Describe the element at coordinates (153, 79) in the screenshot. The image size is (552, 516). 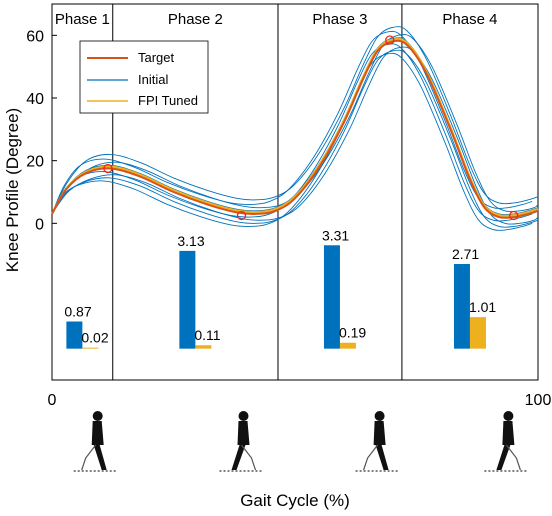
I see `legend-label-initial: Initial` at that location.